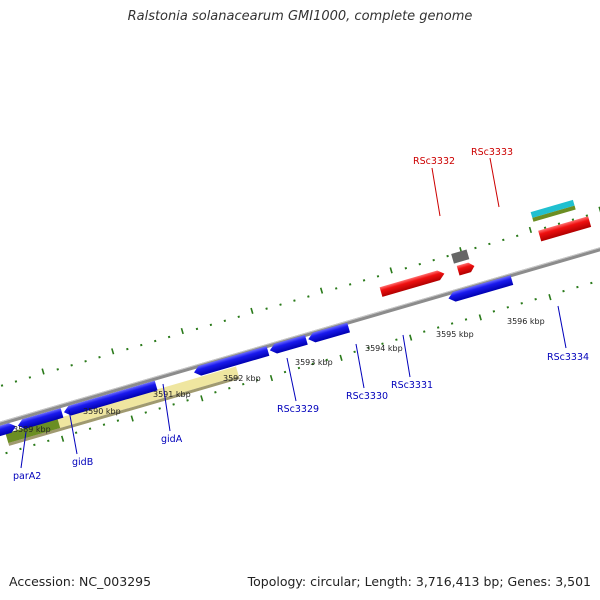 The height and width of the screenshot is (600, 600). I want to click on label-RSc3331: RSc3331, so click(412, 385).